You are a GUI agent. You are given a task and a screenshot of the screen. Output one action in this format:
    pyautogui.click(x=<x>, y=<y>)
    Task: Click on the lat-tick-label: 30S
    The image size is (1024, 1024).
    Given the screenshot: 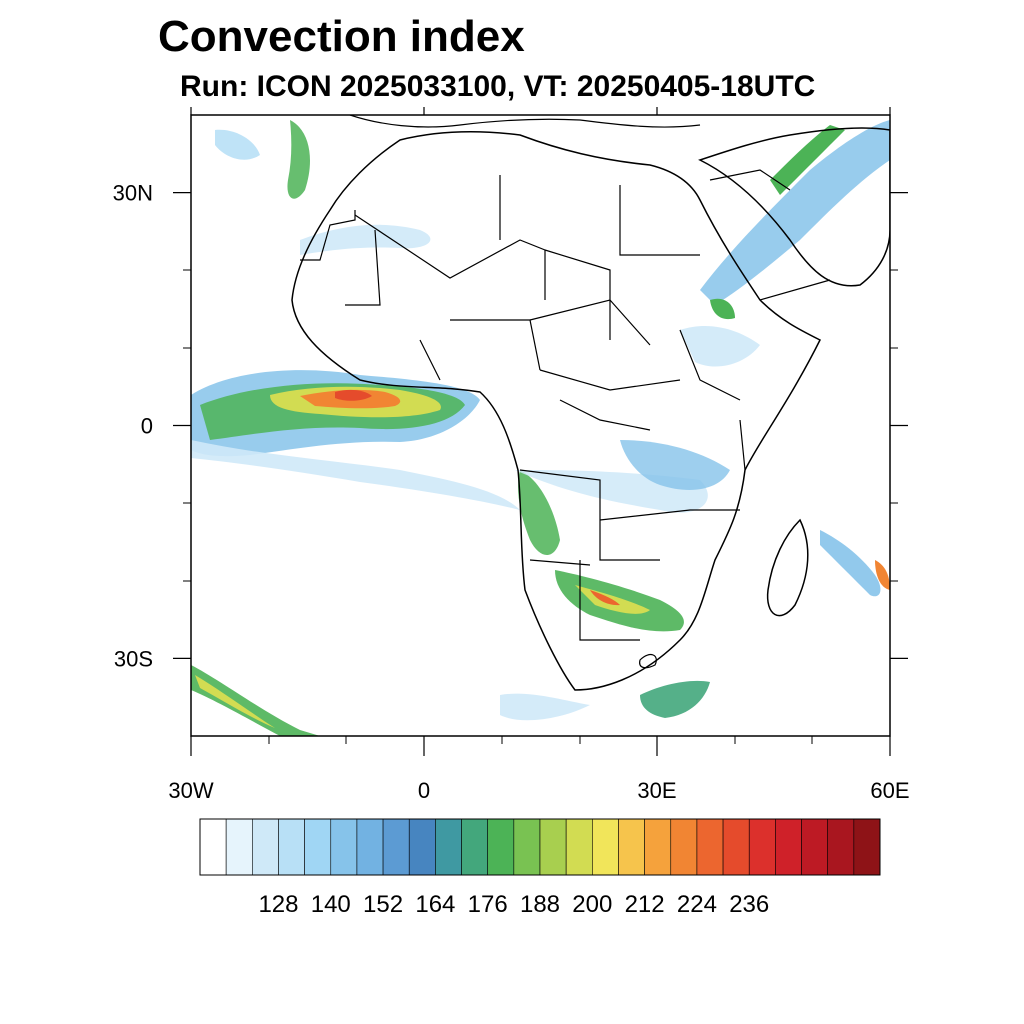 What is the action you would take?
    pyautogui.click(x=133, y=658)
    